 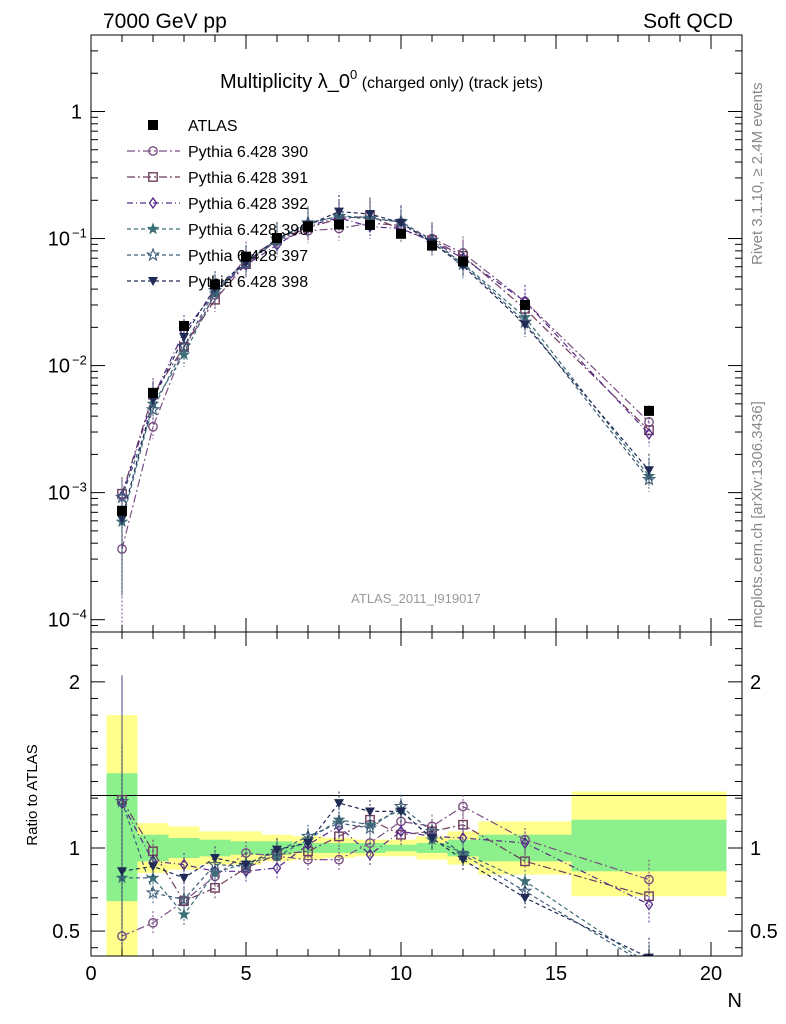 What do you see at coordinates (246, 848) in the screenshot?
I see `ratio-band-inner` at bounding box center [246, 848].